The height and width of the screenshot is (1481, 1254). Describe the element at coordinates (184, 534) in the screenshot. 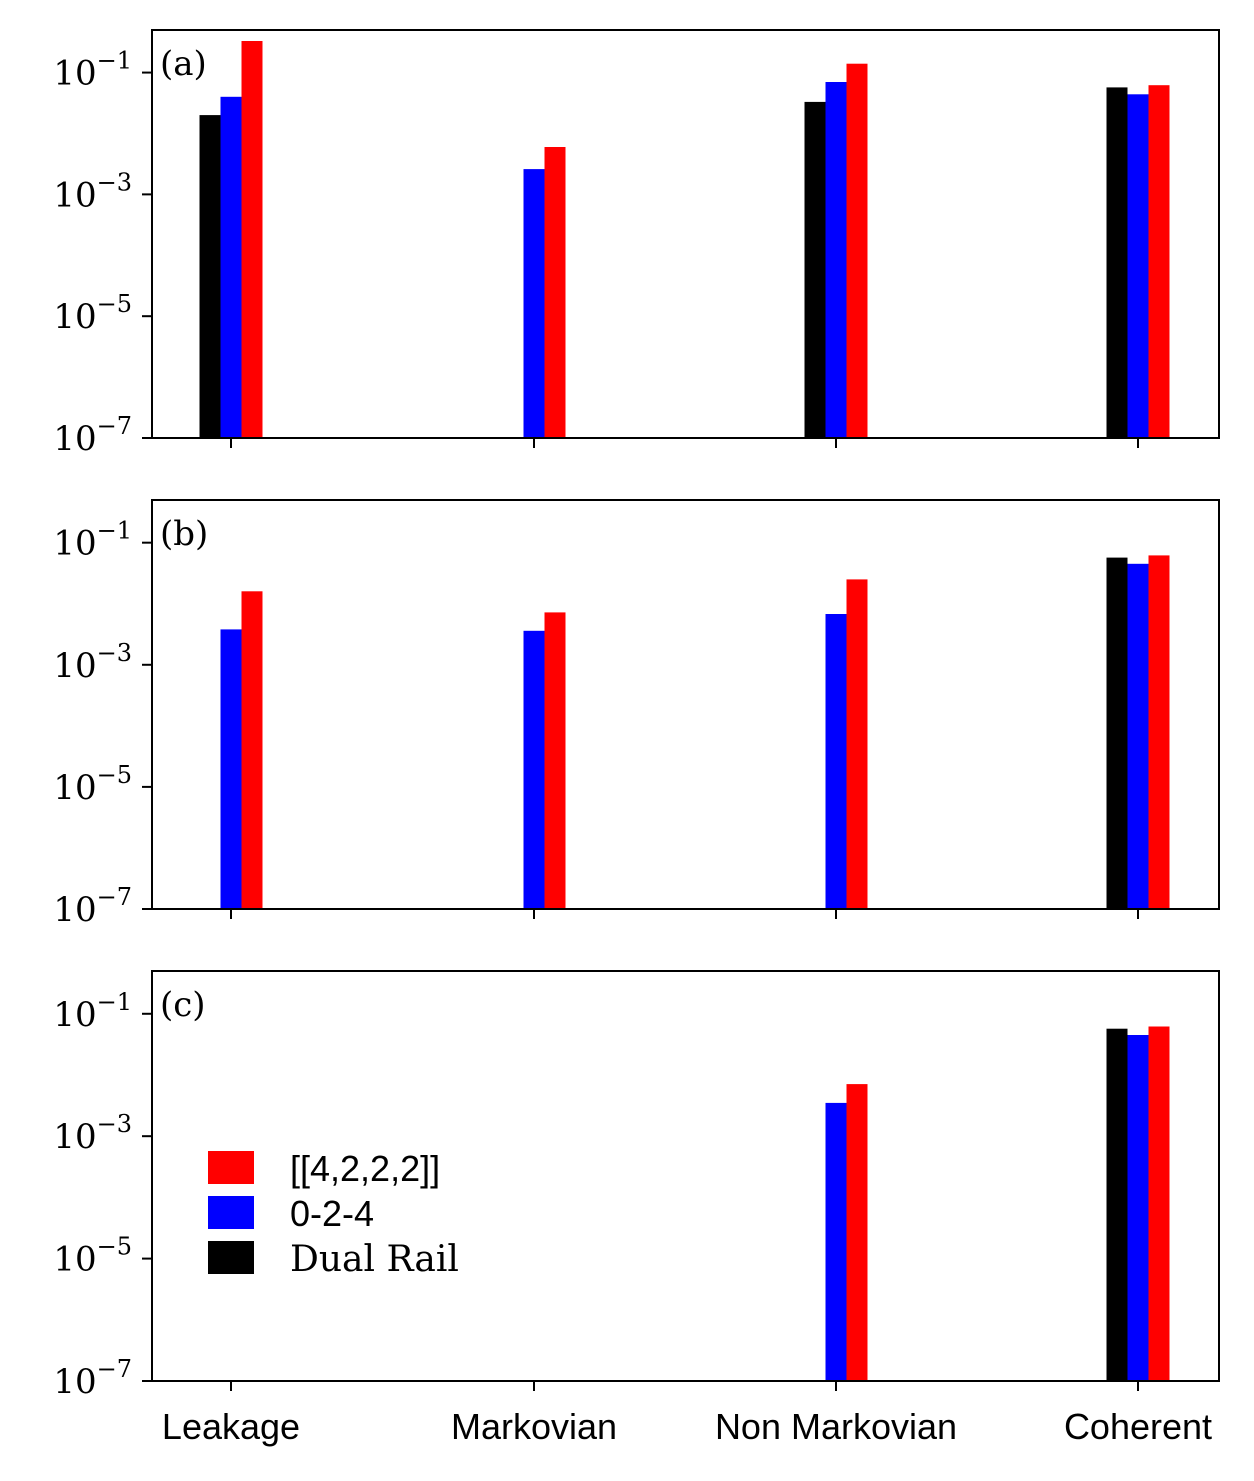

I see `panel-label: (b)` at that location.